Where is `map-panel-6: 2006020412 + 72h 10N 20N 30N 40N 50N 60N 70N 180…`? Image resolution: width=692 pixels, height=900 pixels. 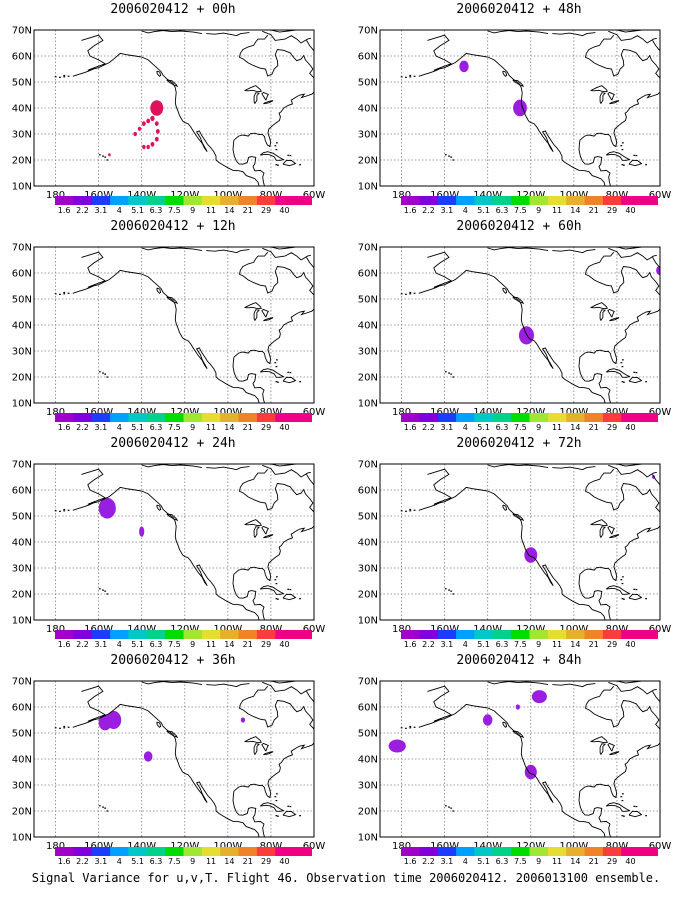 map-panel-6: 2006020412 + 72h 10N 20N 30N 40N 50N 60N 70N 180… is located at coordinates (519, 542).